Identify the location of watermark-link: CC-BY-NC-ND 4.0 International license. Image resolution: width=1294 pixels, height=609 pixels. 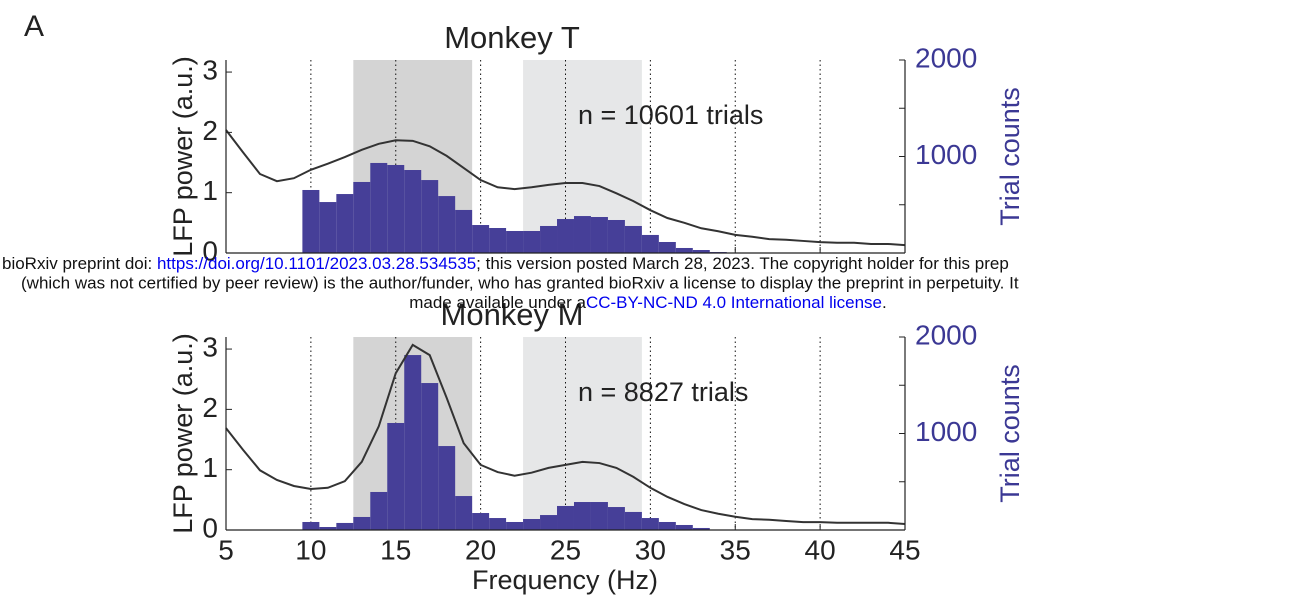
(734, 302).